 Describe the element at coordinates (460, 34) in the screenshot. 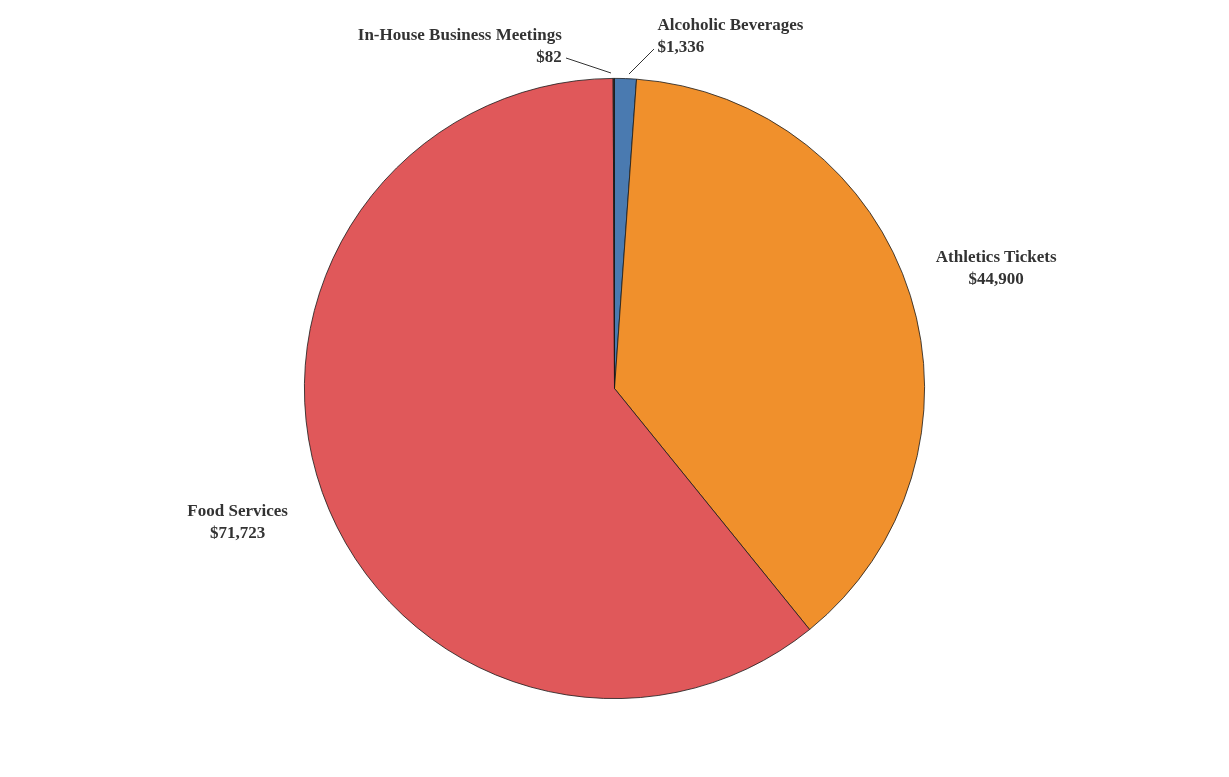

I see `slice-label: In-House Business Meetings` at that location.